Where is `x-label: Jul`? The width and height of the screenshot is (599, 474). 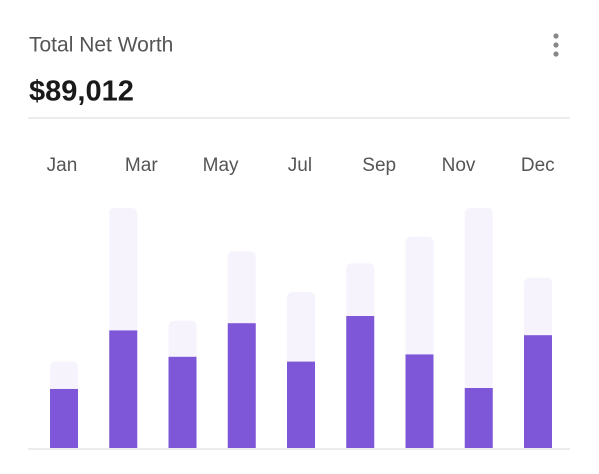 x-label: Jul is located at coordinates (300, 165).